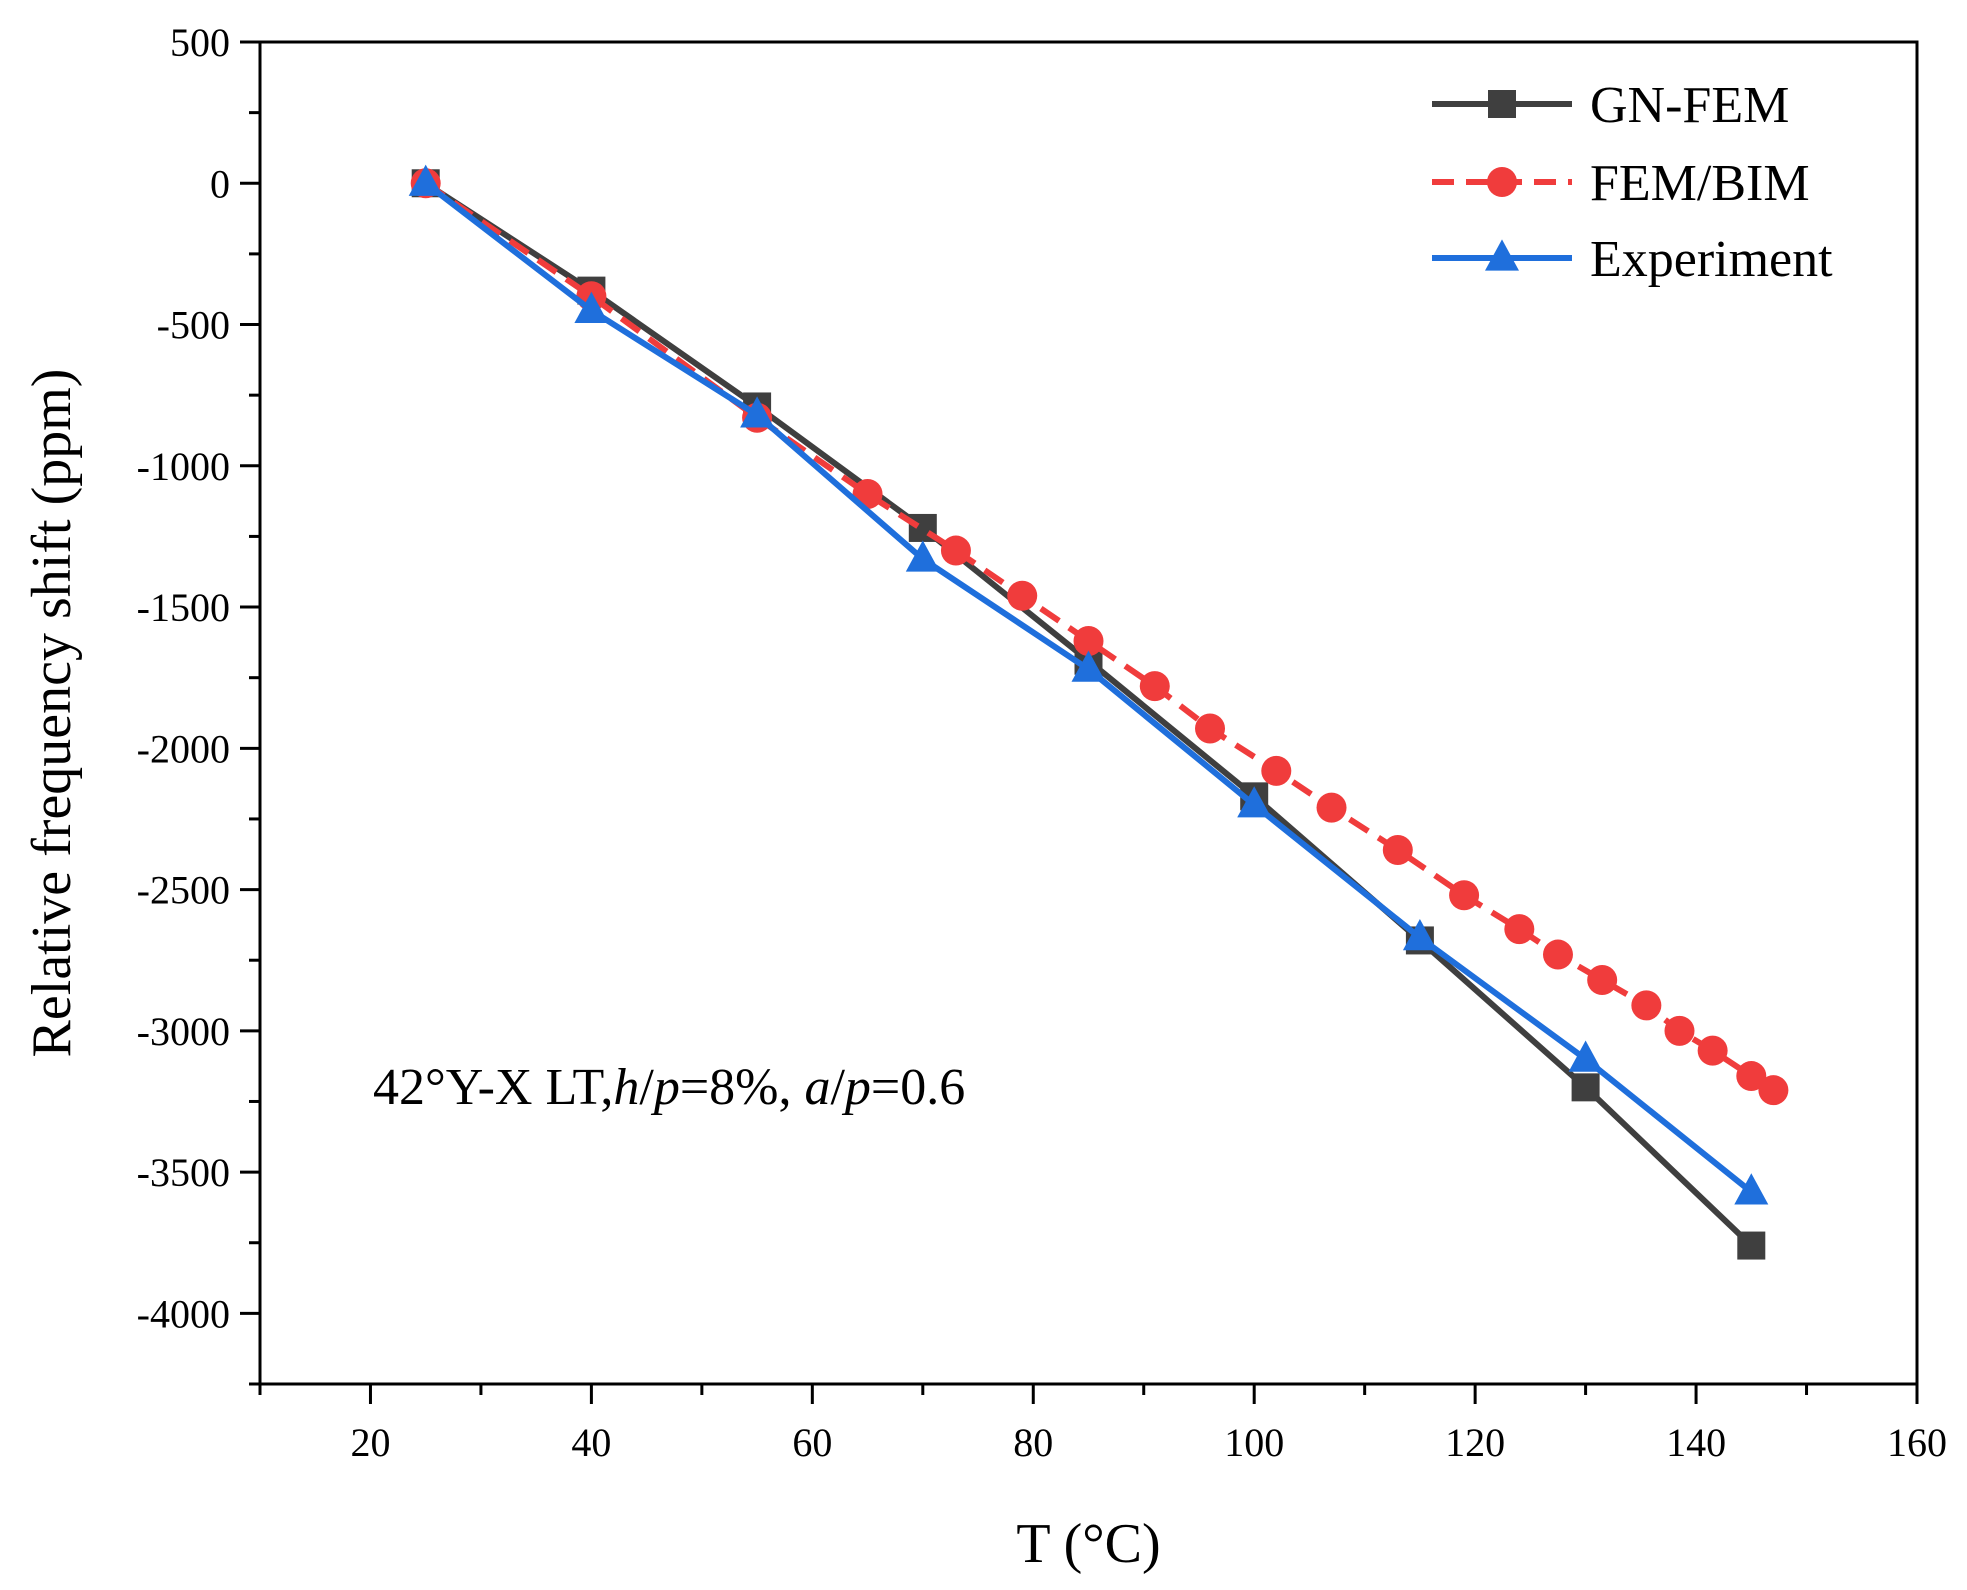 The image size is (1967, 1590). What do you see at coordinates (493, 1087) in the screenshot?
I see `annotation-prefix: 42°Y-X LT,` at bounding box center [493, 1087].